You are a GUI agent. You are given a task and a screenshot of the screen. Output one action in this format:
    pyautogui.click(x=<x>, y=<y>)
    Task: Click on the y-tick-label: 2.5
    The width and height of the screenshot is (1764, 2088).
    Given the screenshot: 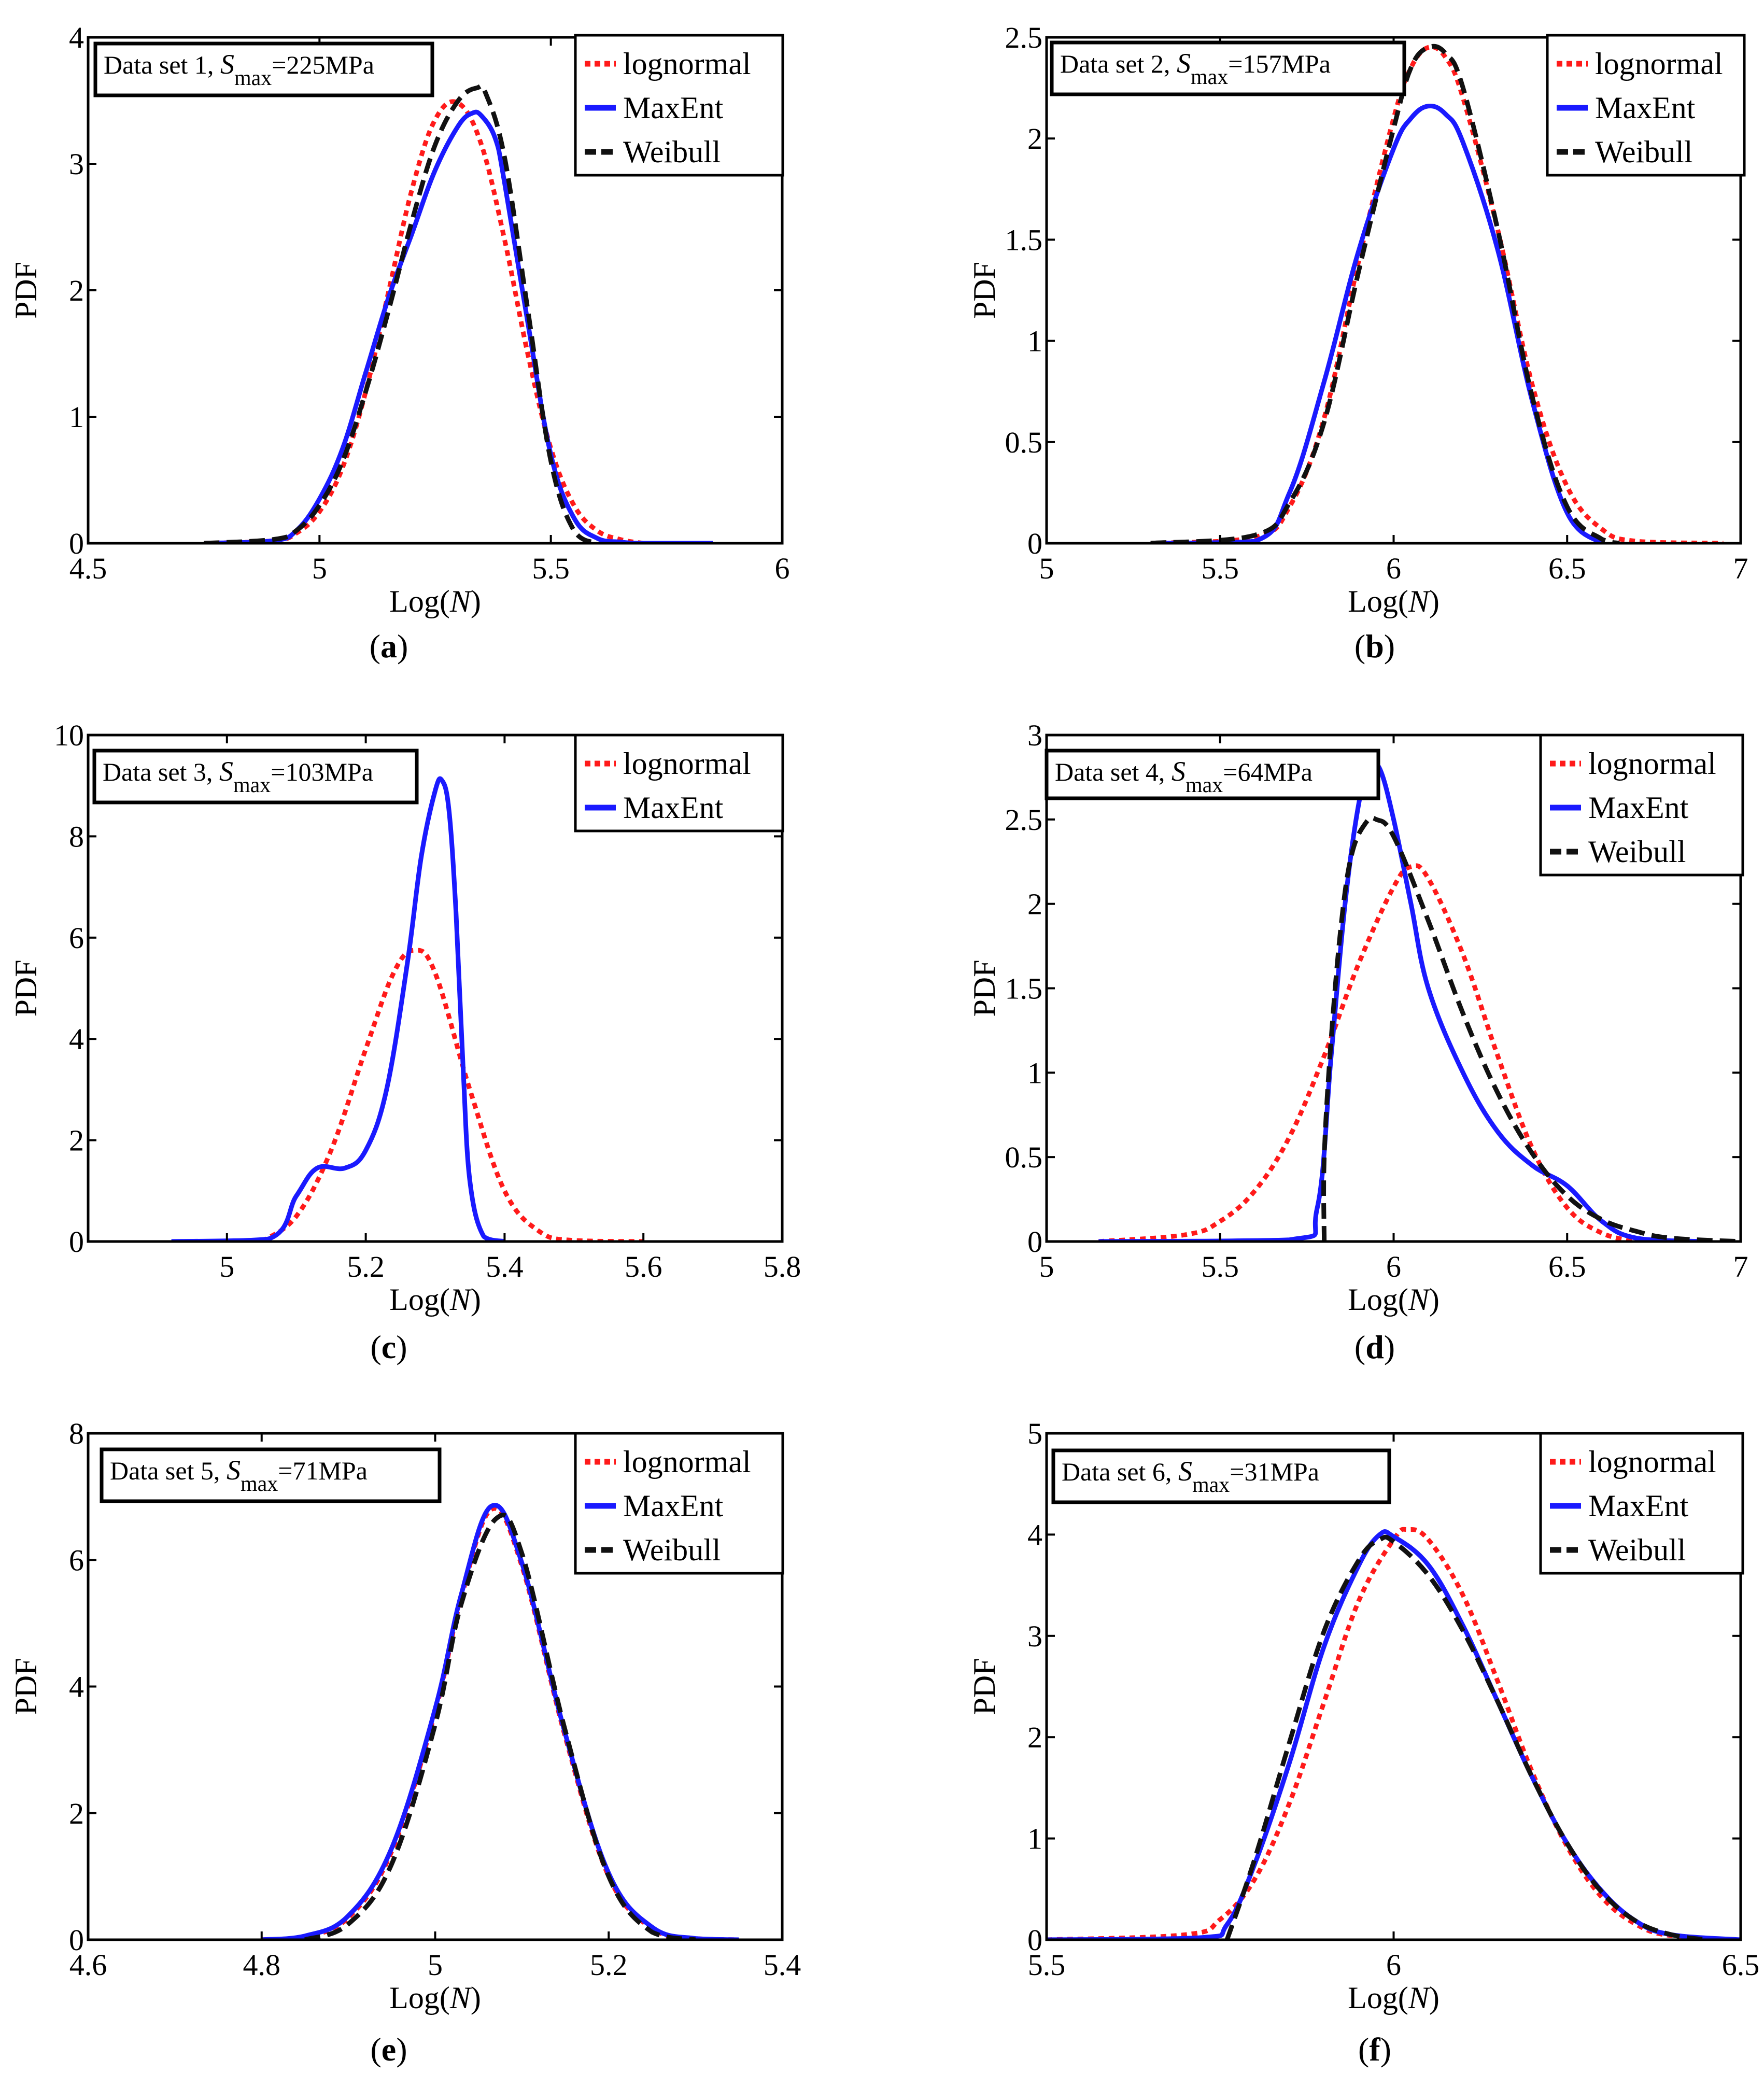 What is the action you would take?
    pyautogui.click(x=1024, y=37)
    